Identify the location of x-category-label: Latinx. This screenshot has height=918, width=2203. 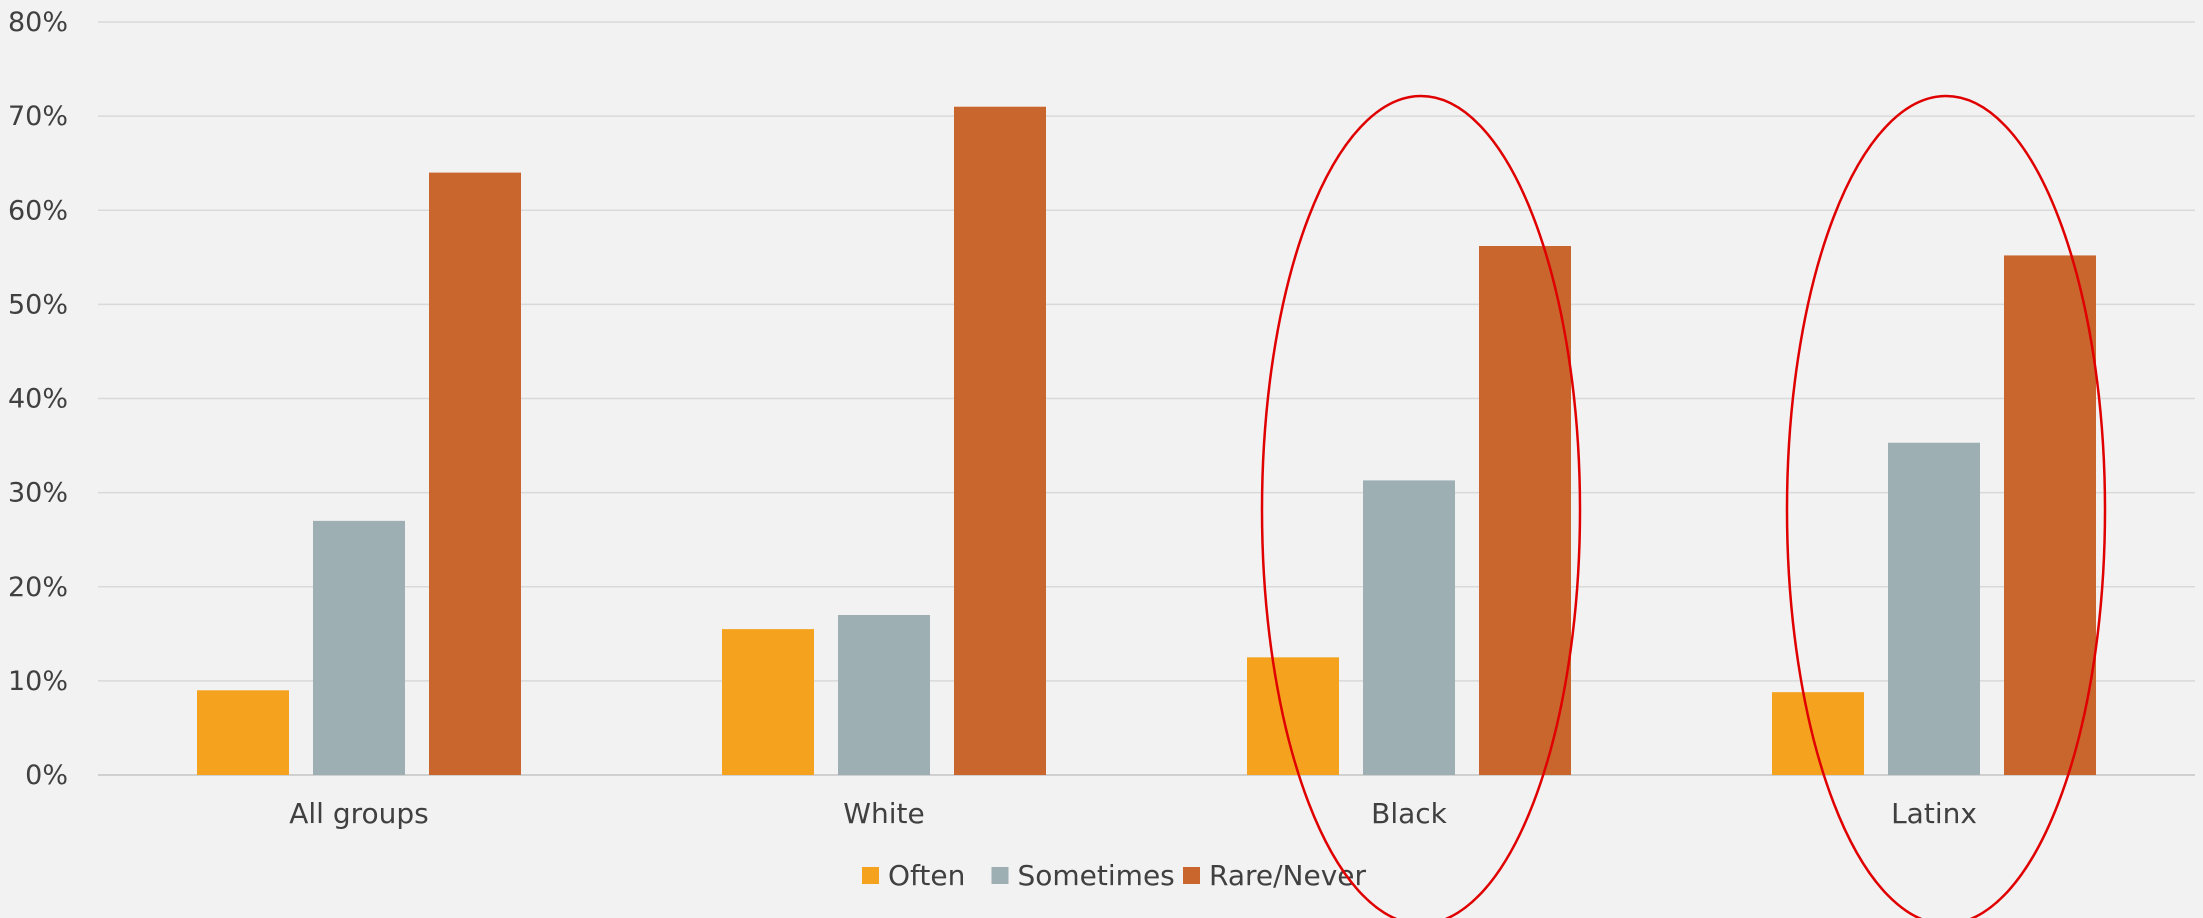
(1934, 813).